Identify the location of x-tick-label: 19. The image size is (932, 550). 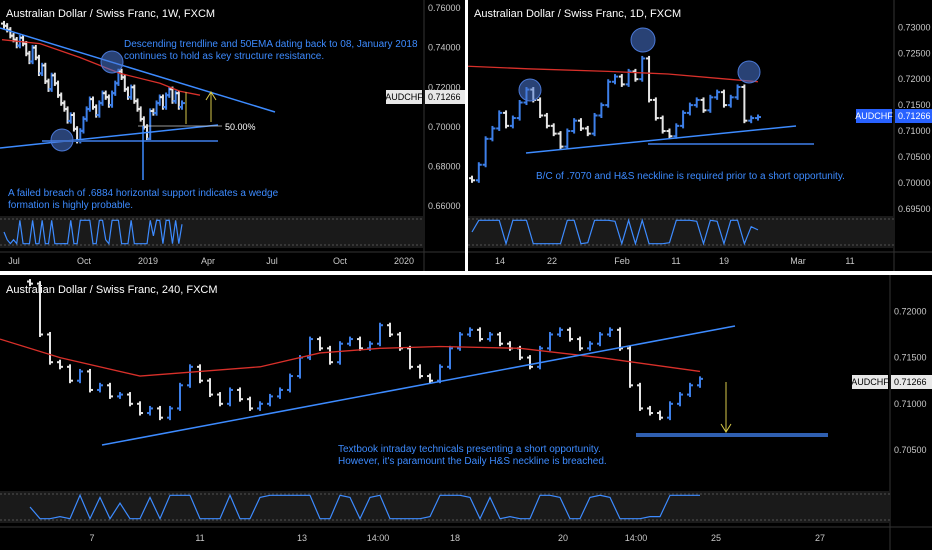
(724, 261).